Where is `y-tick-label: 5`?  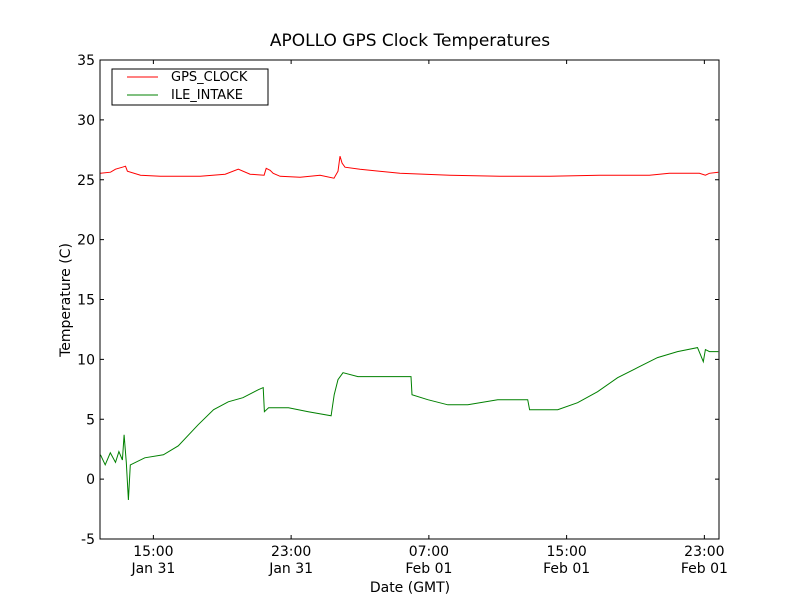
y-tick-label: 5 is located at coordinates (90, 420).